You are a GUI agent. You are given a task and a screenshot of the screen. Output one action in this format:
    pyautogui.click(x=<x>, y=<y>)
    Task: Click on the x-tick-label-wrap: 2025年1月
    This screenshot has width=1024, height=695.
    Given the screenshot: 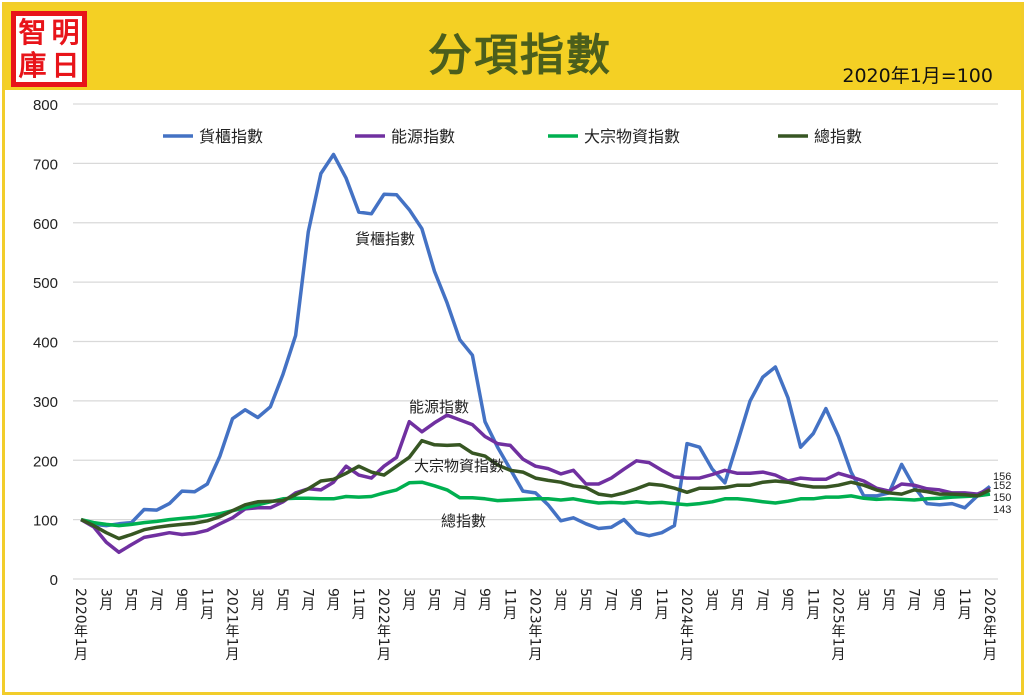 What is the action you would take?
    pyautogui.click(x=838, y=624)
    